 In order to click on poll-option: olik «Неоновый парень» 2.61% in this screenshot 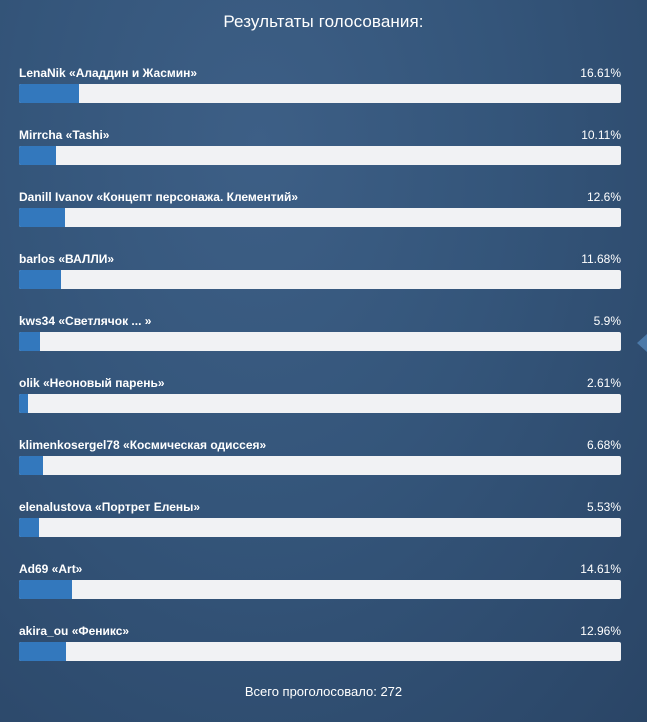, I will do `click(320, 407)`.